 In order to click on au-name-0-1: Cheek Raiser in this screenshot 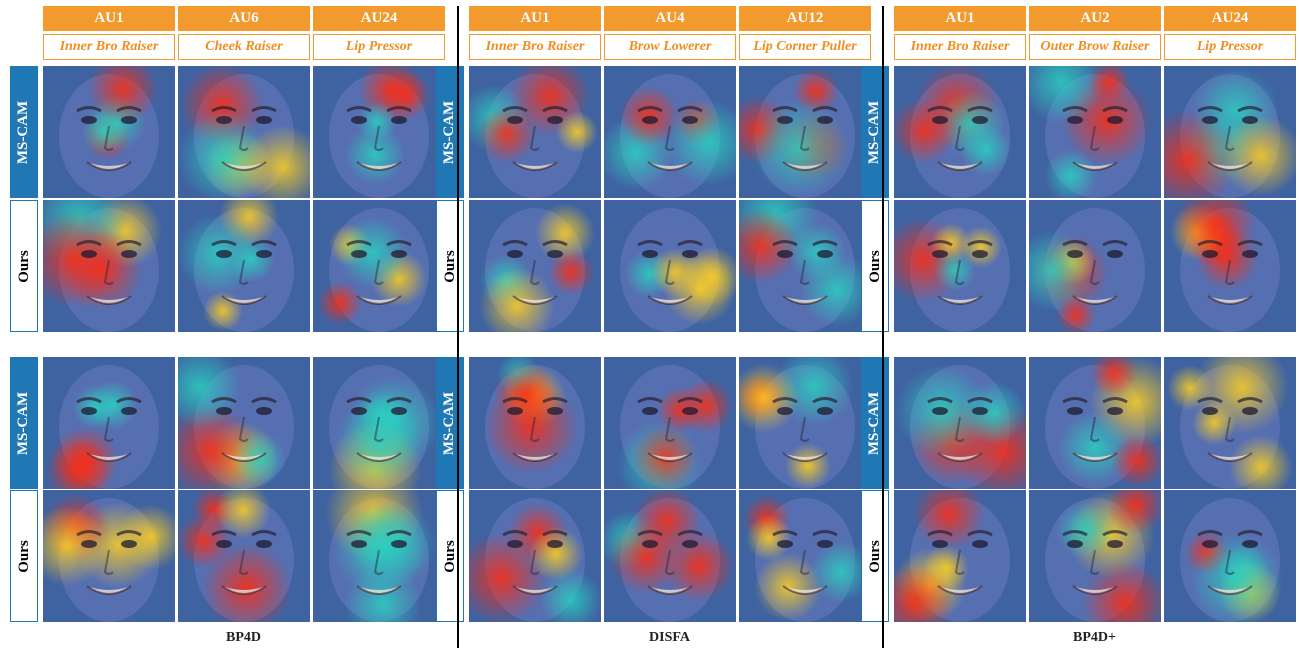, I will do `click(244, 47)`.